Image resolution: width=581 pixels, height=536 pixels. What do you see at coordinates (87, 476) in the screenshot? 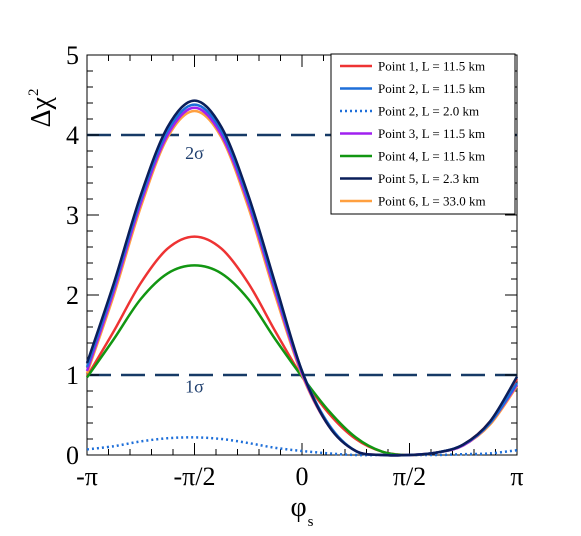
I see `x-tick-label: -π` at bounding box center [87, 476].